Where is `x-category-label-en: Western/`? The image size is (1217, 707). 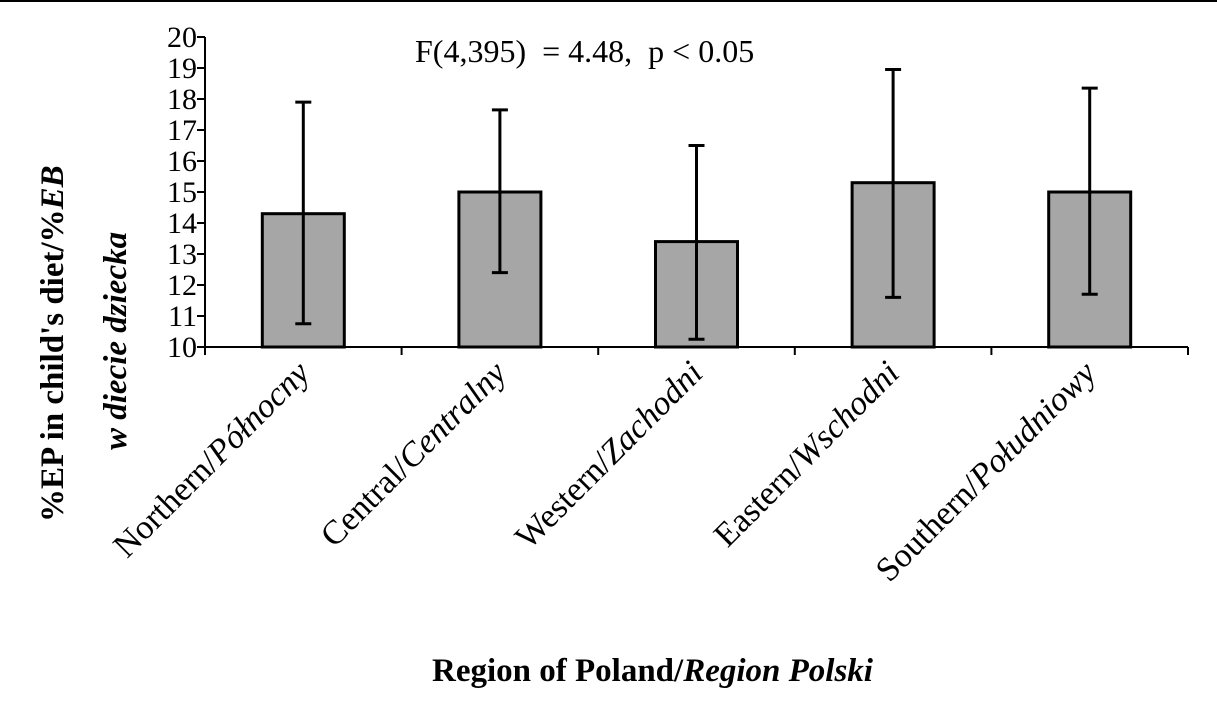
x-category-label-en: Western/ is located at coordinates (563, 500).